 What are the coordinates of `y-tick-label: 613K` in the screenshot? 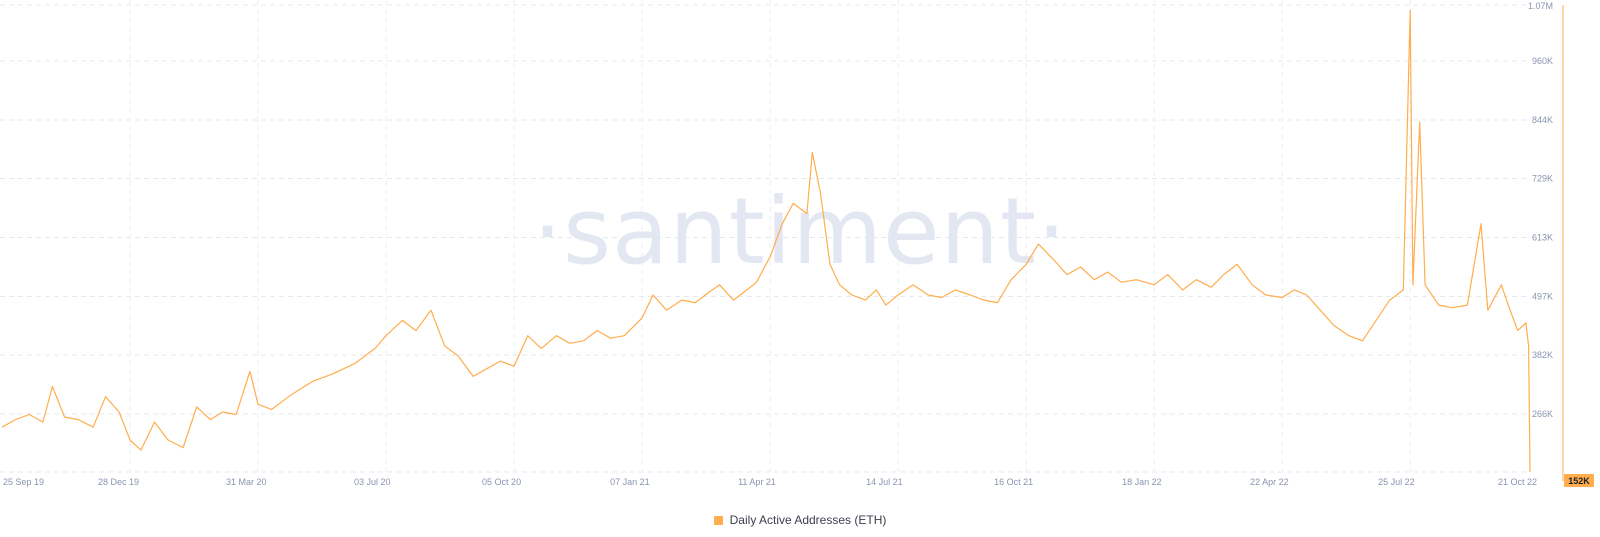 It's located at (1542, 237).